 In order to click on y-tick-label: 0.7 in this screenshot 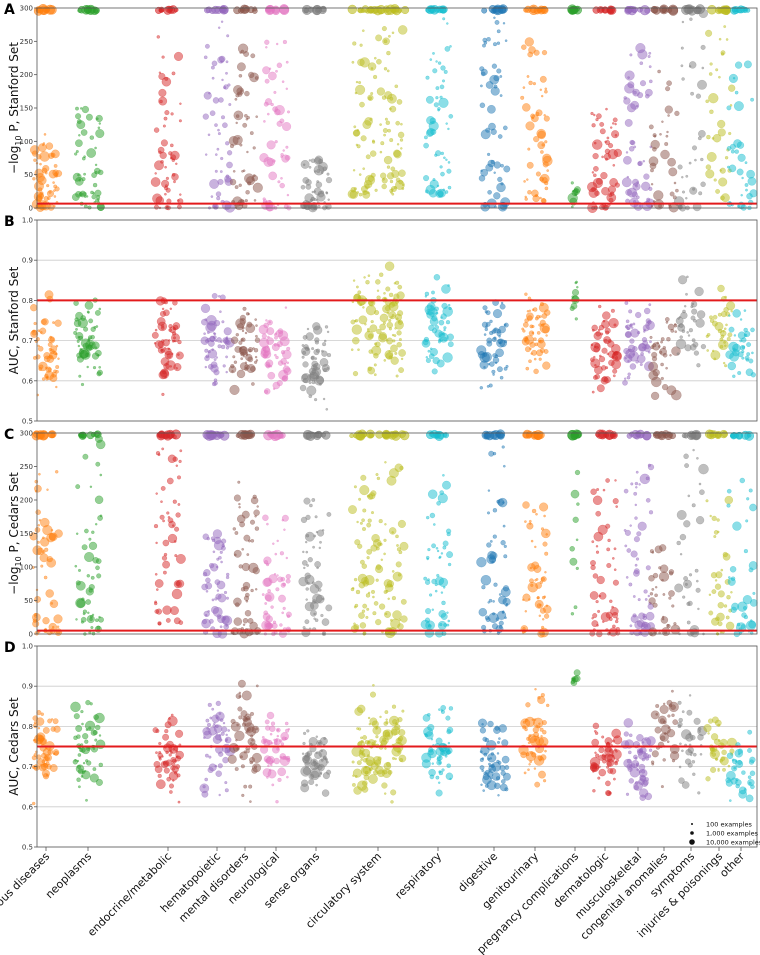, I will do `click(27, 767)`.